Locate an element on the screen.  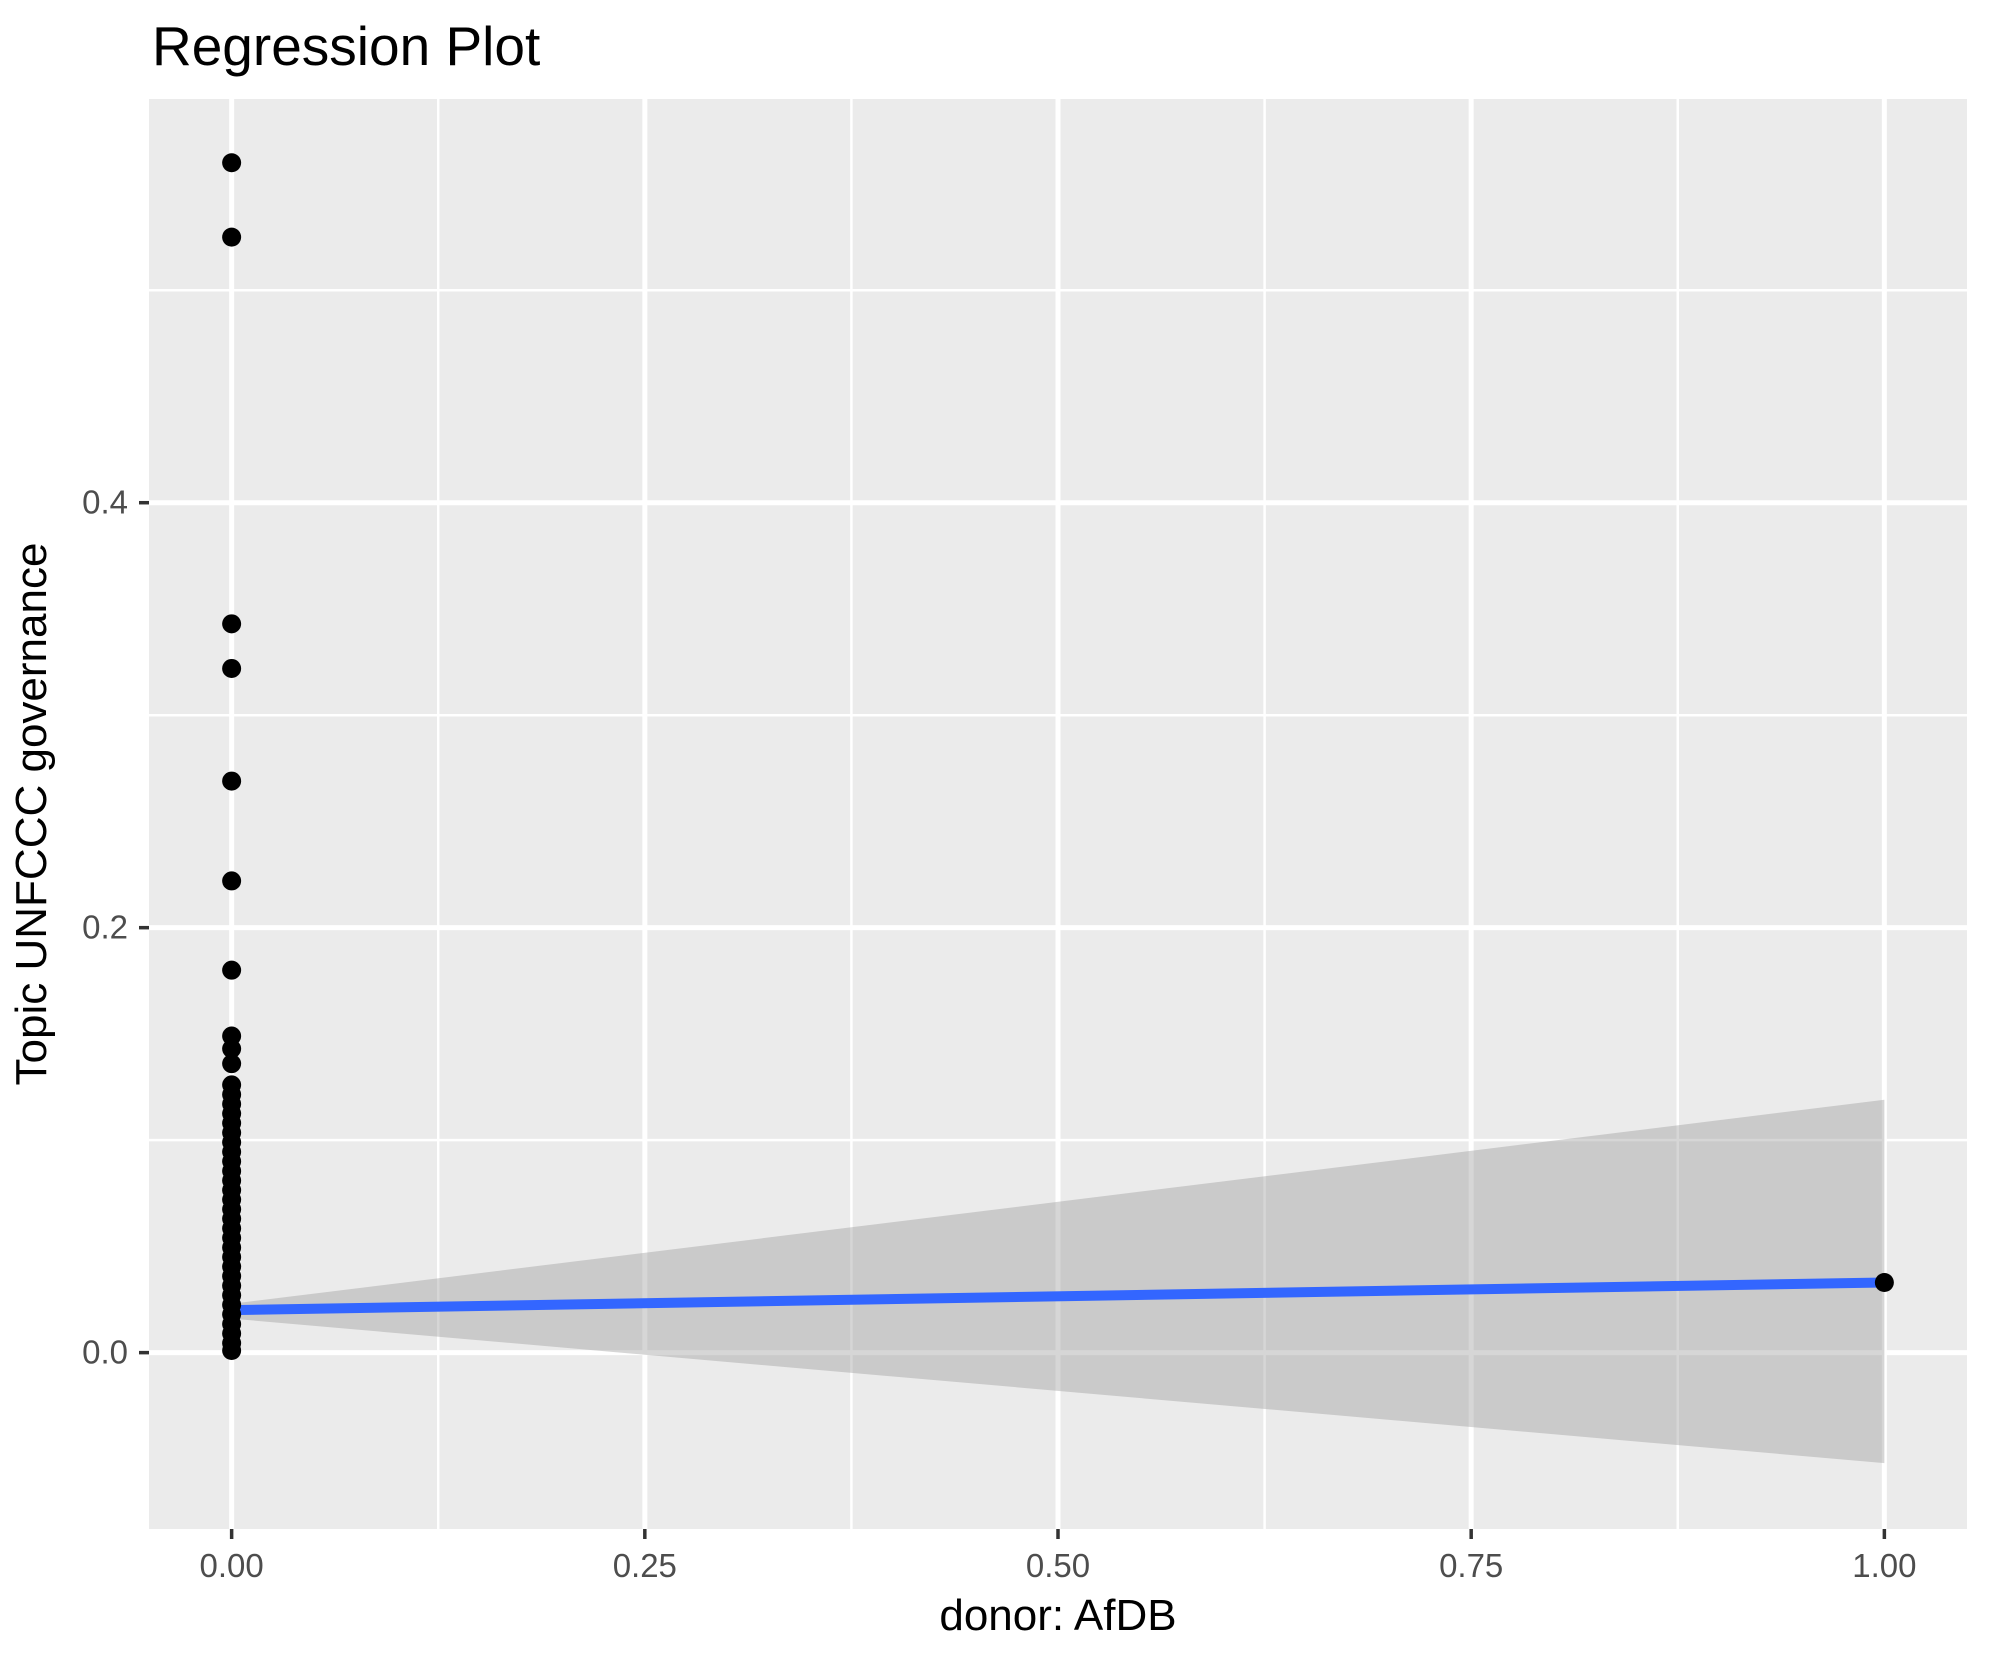
x-tick-label: 0.00 is located at coordinates (232, 1565).